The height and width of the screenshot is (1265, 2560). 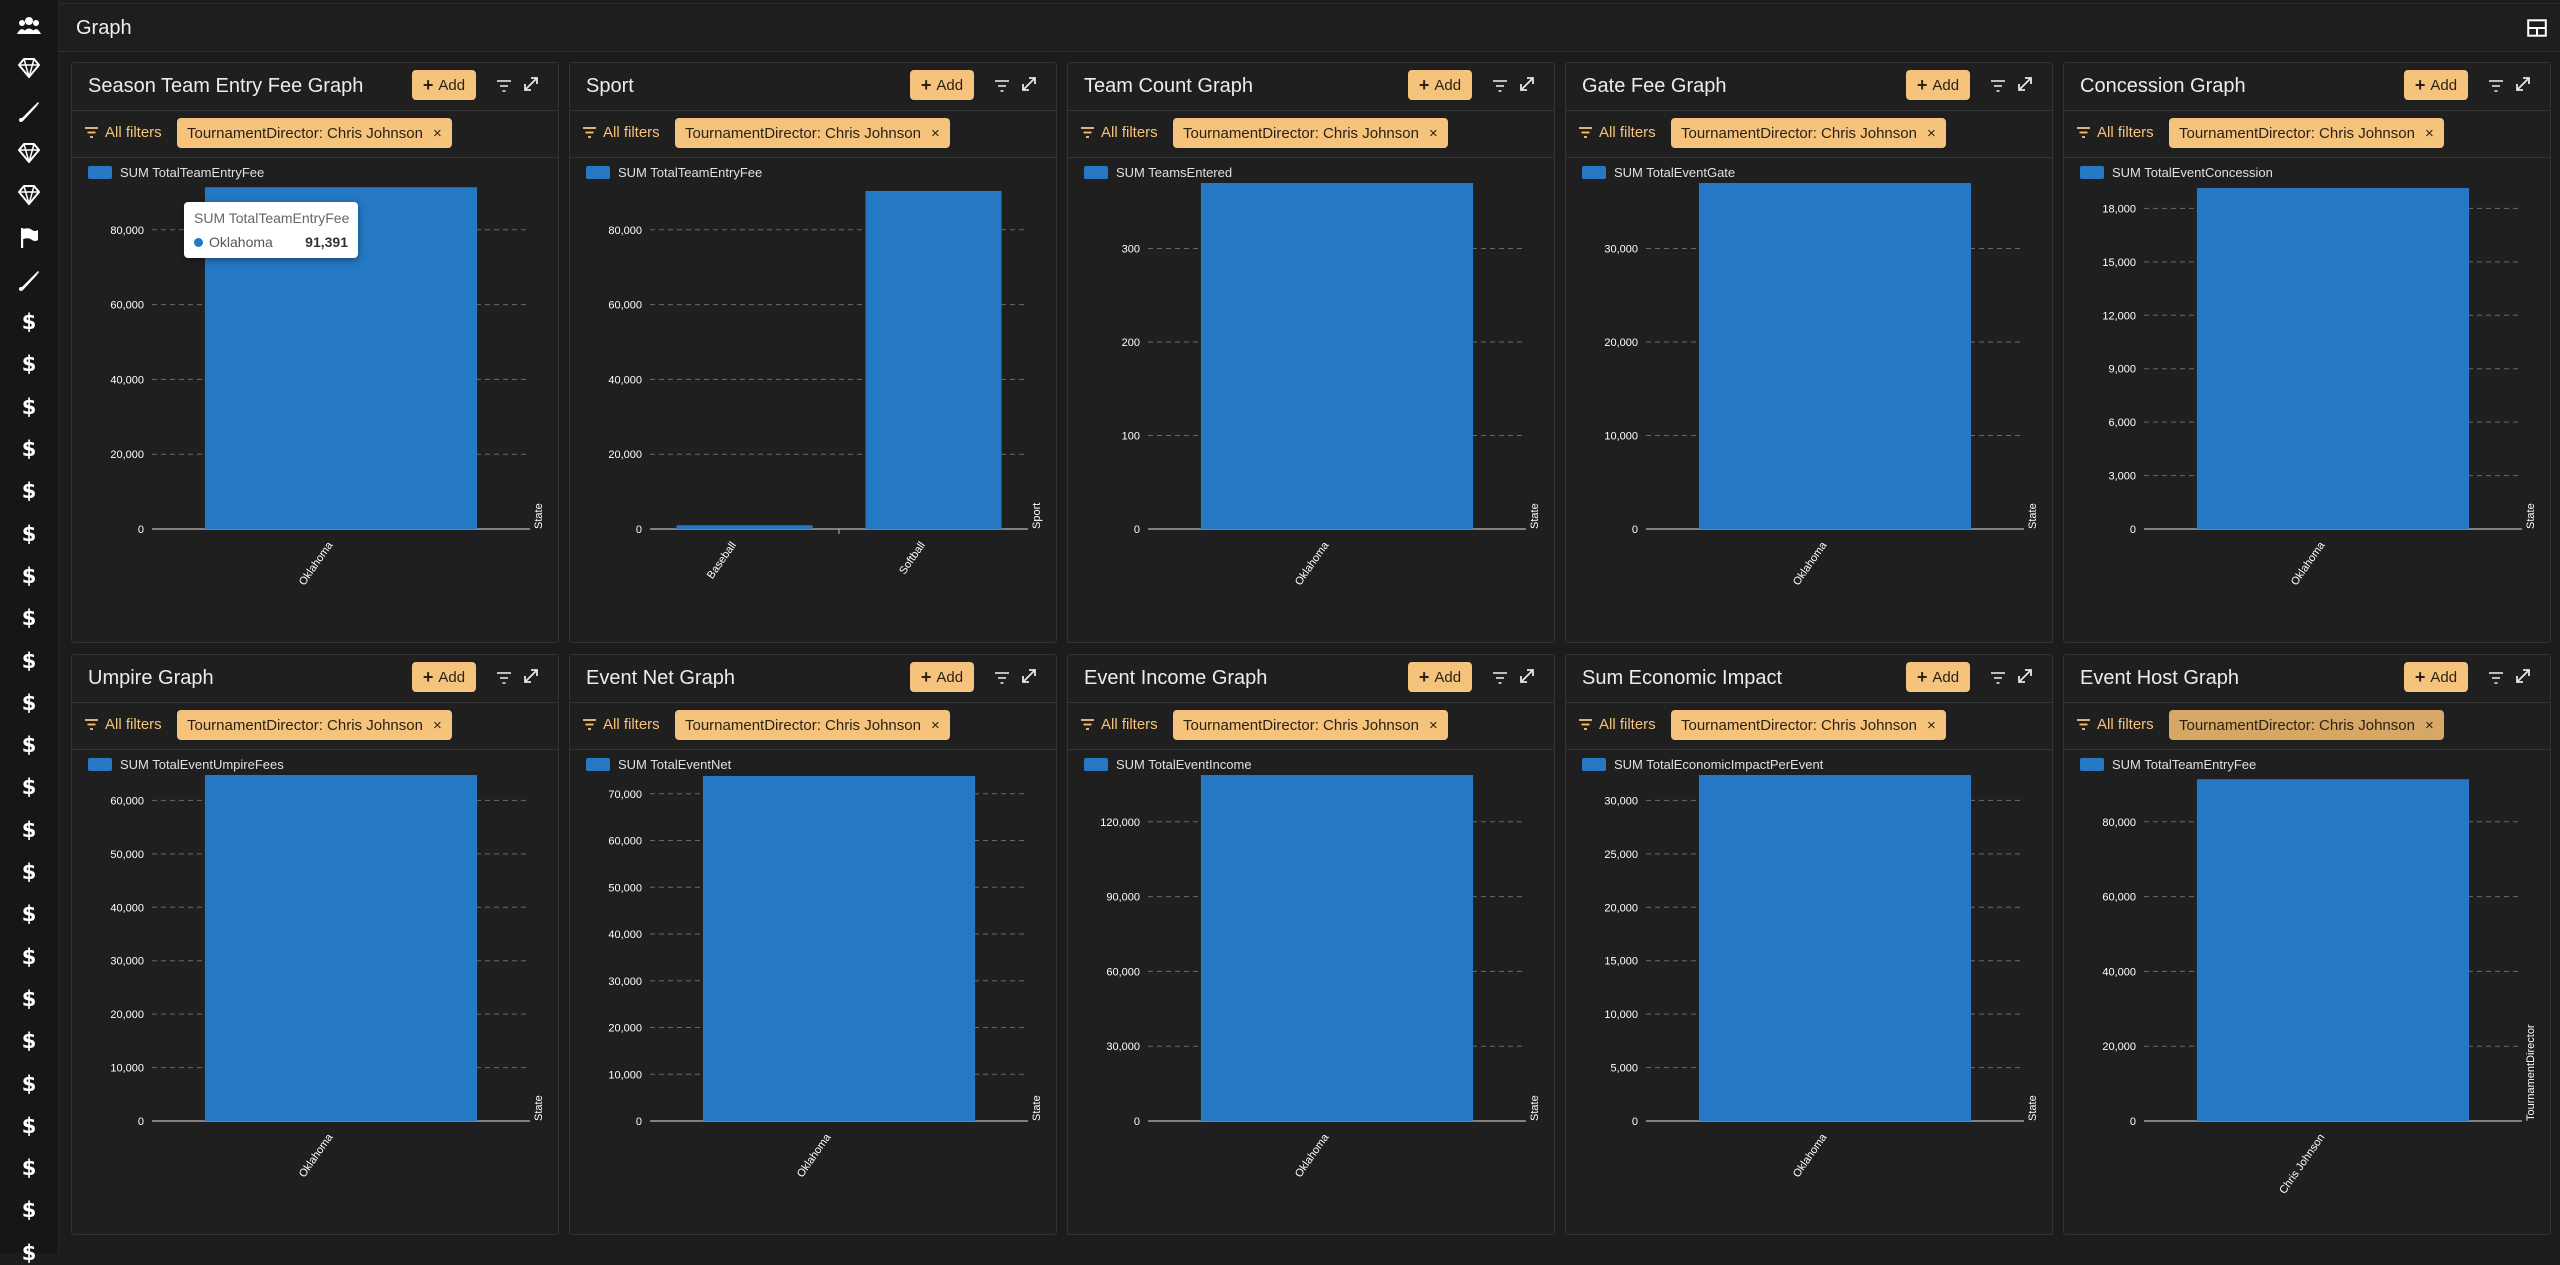 I want to click on sidebar-flag-icon, so click(x=29, y=238).